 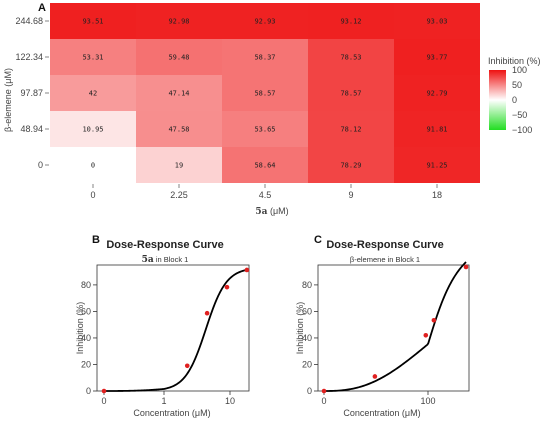 I want to click on heatmap-y-tick-labels: 244.68 122.34 97.87 48.94 0, so click(x=32, y=93).